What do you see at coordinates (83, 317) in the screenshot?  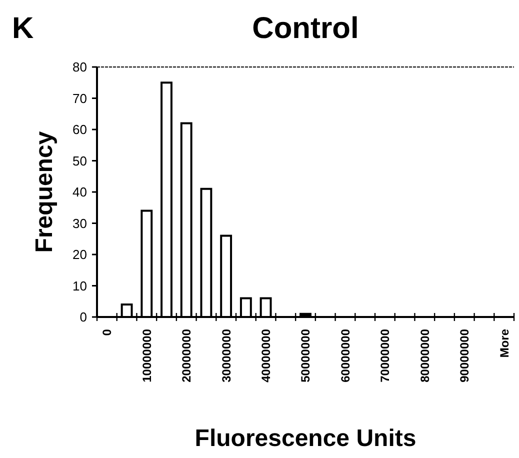 I see `y-tick-label: 0` at bounding box center [83, 317].